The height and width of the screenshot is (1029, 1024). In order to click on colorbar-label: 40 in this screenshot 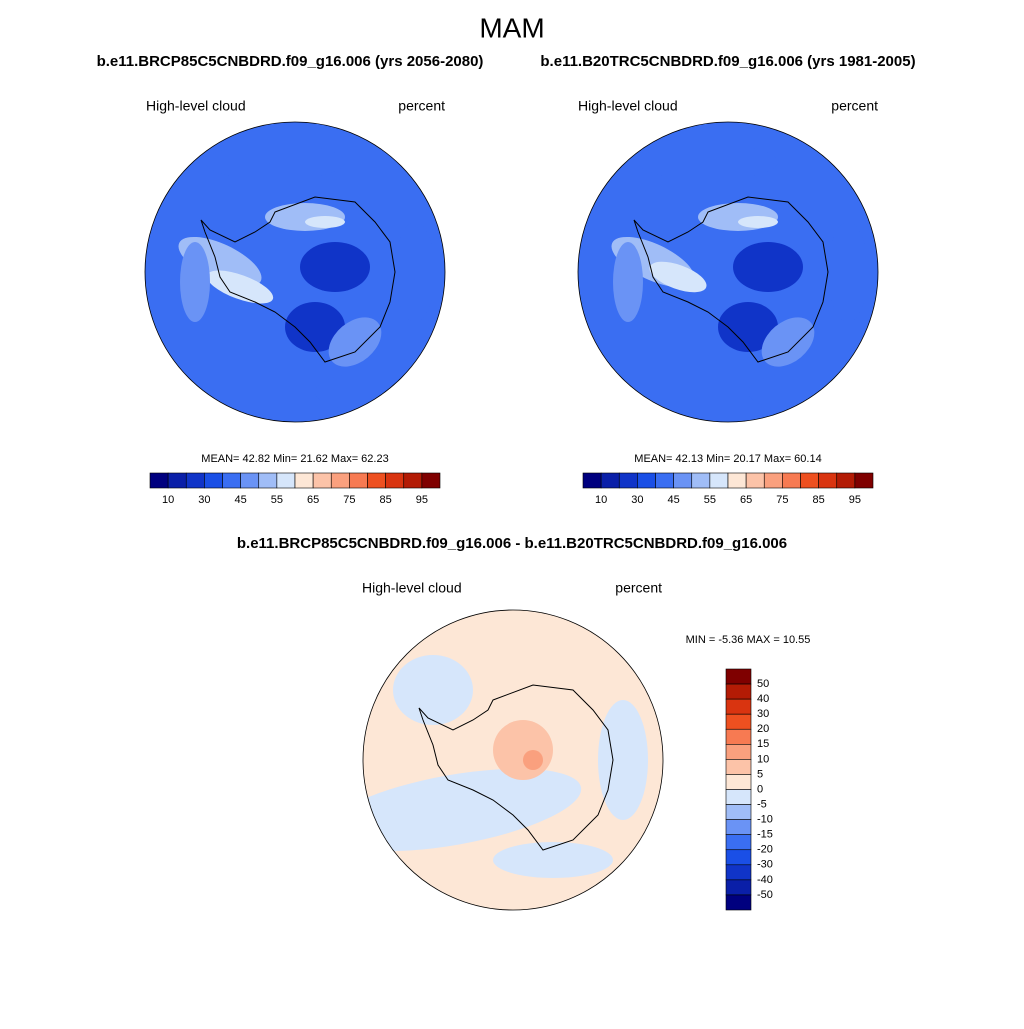, I will do `click(763, 699)`.